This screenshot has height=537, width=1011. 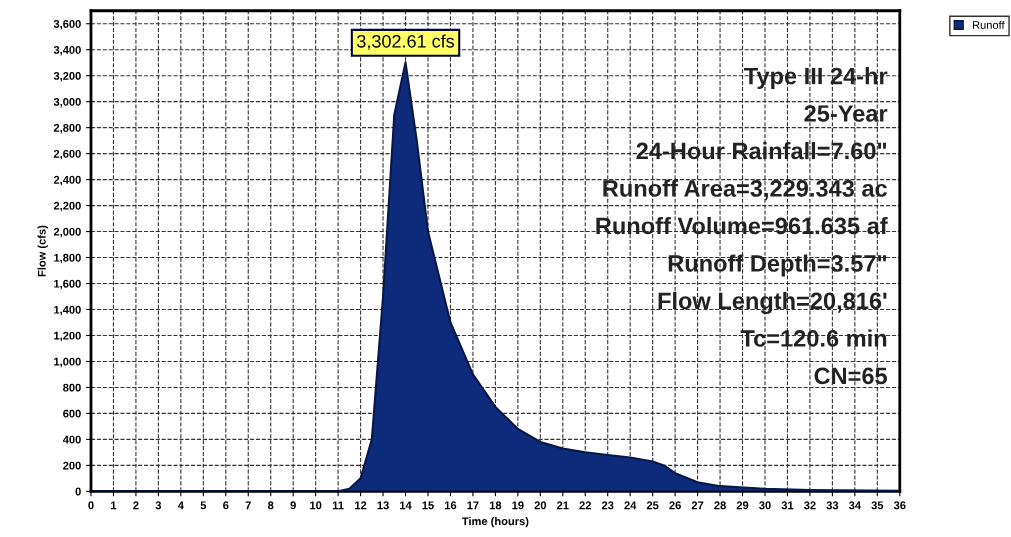 What do you see at coordinates (91, 505) in the screenshot?
I see `x-tick-label: 0` at bounding box center [91, 505].